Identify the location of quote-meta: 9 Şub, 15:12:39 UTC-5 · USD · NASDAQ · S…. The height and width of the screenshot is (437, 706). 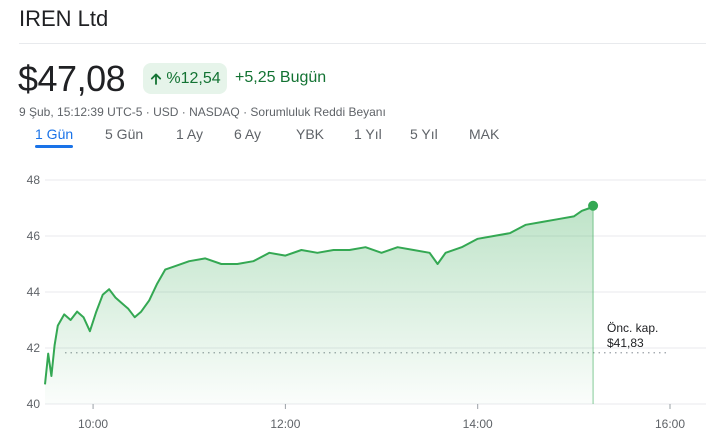
(202, 112).